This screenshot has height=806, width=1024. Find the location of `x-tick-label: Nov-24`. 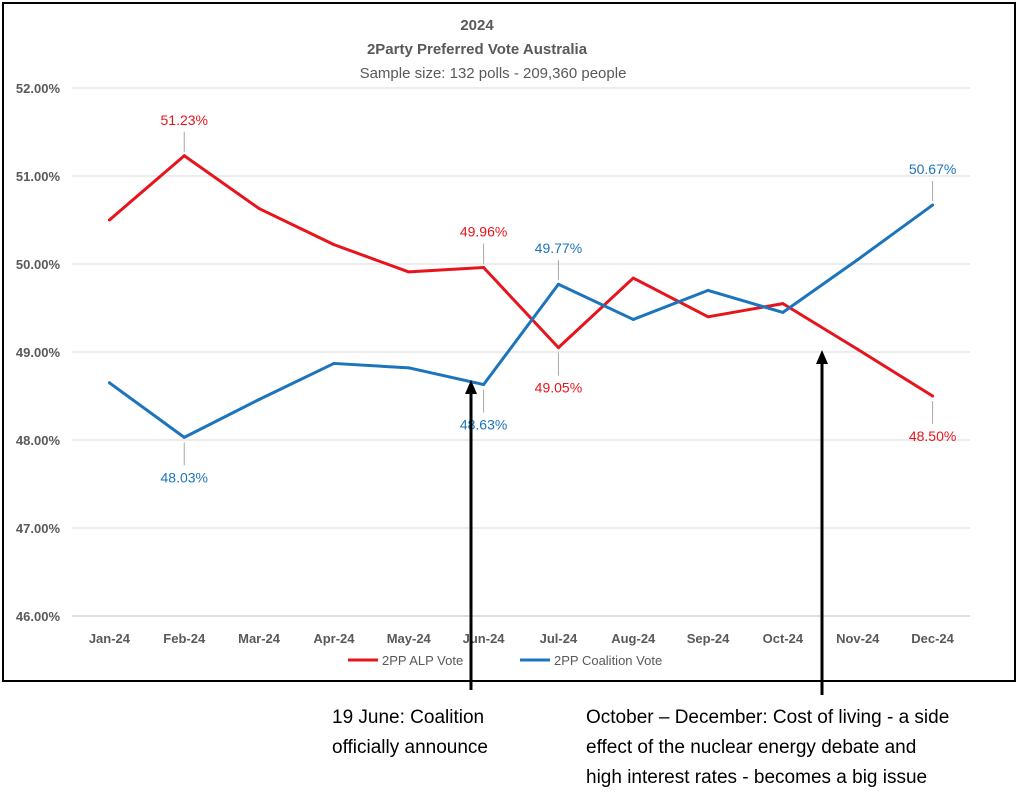

x-tick-label: Nov-24 is located at coordinates (858, 638).